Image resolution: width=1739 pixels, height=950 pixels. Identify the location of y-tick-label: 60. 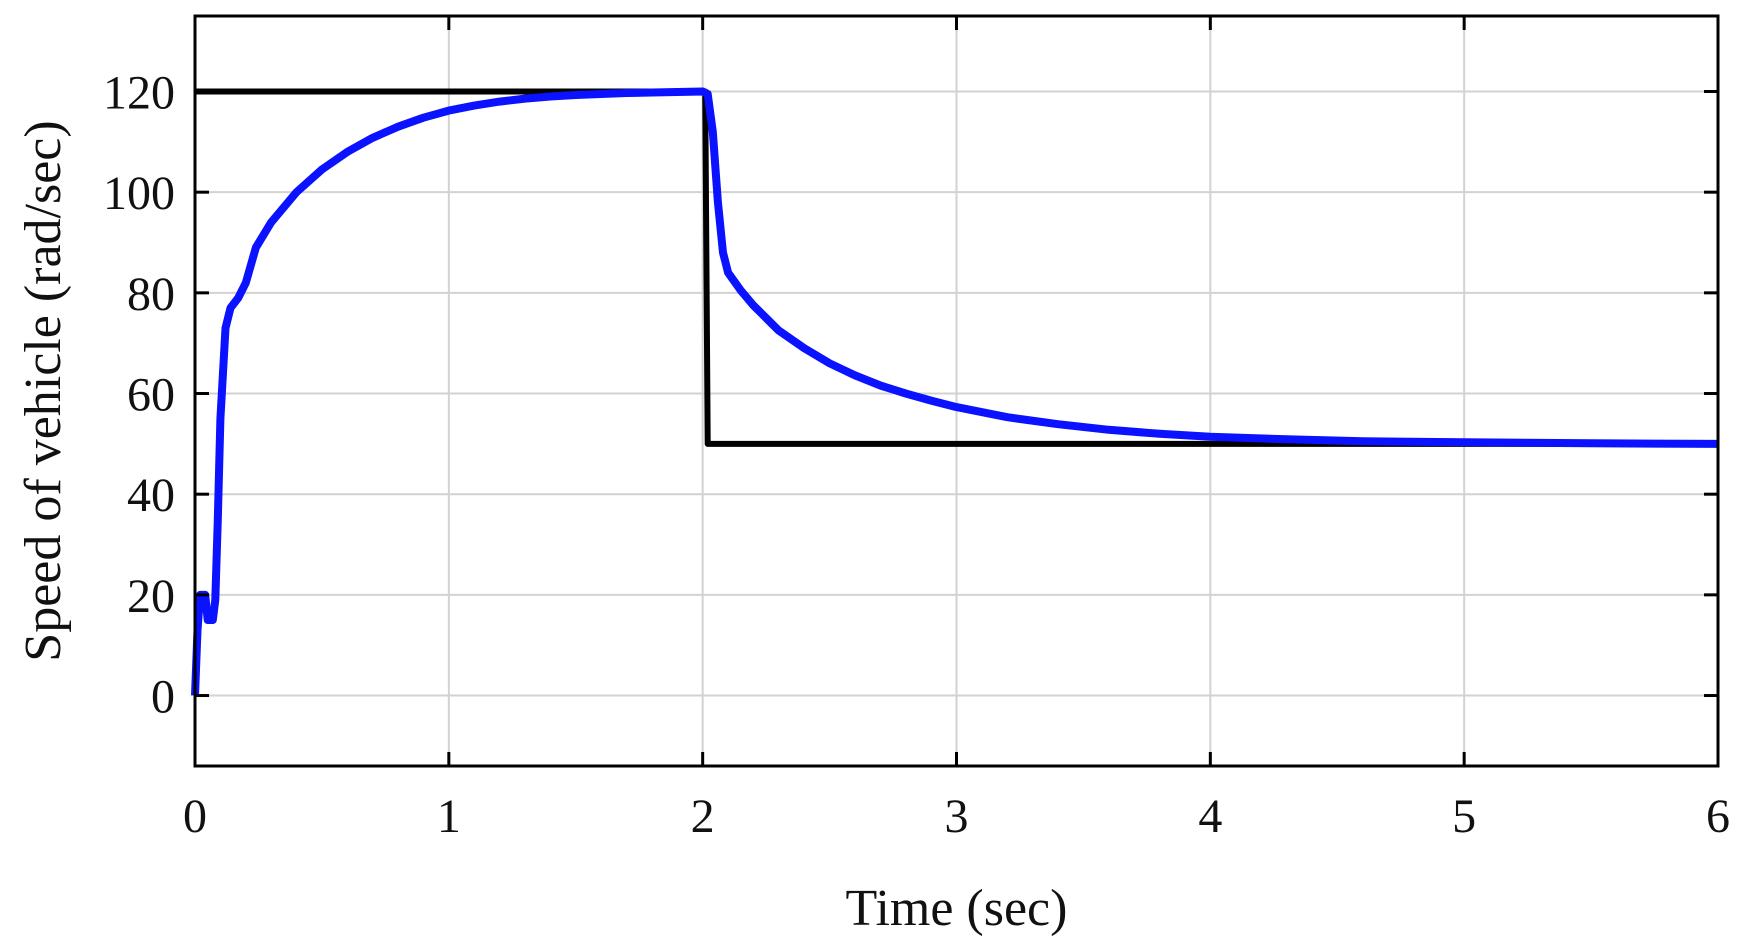
(151, 395).